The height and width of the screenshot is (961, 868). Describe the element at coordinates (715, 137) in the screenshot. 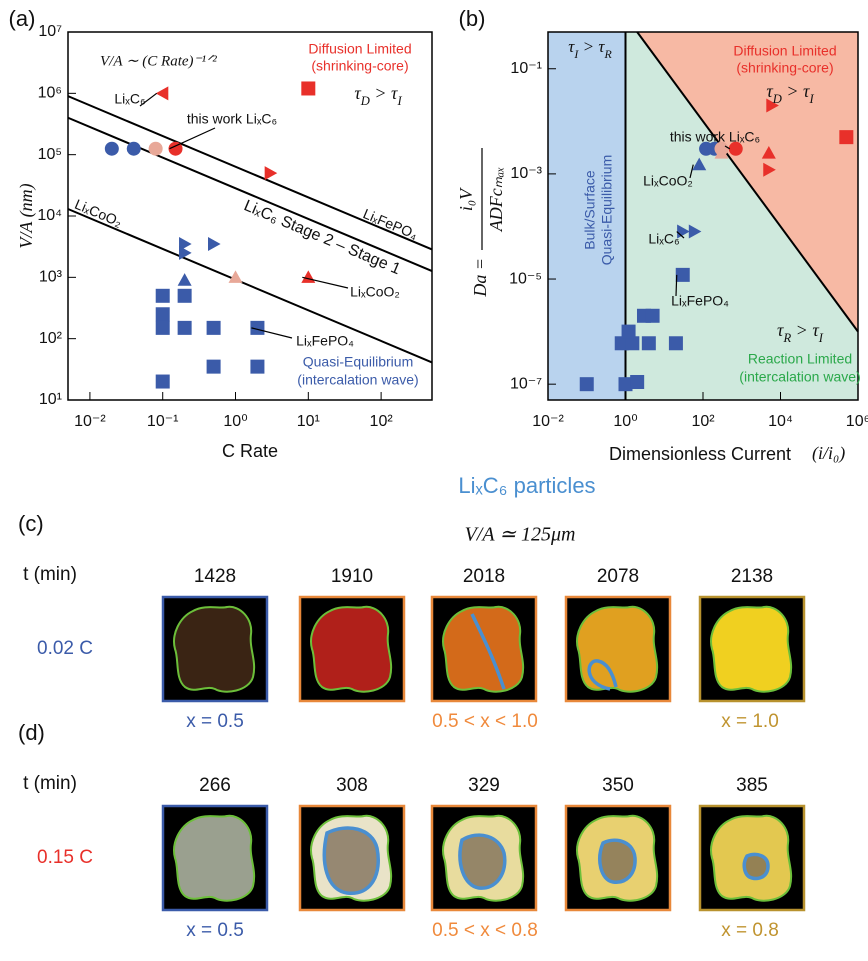

I see `annotation: this work LiₓC₆` at that location.